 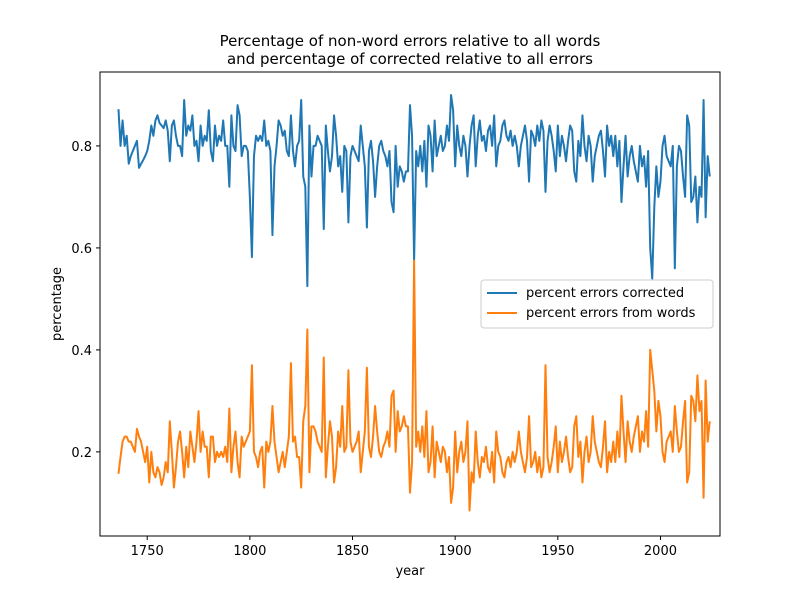 I want to click on y-tick-label: 0.8, so click(x=81, y=147).